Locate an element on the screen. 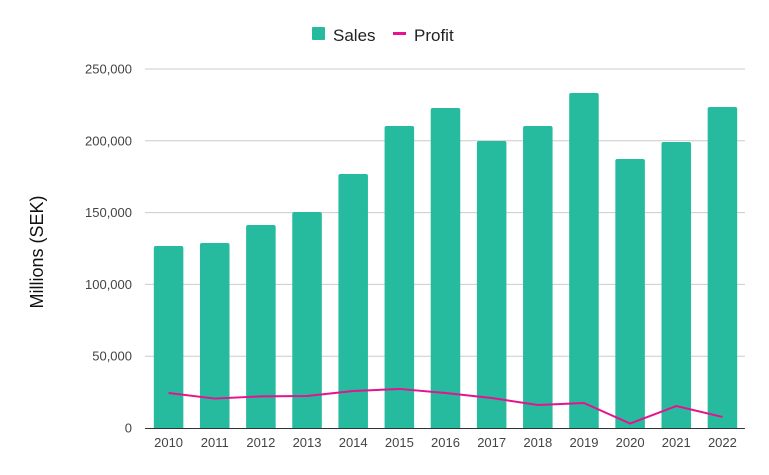 The width and height of the screenshot is (769, 475). sales-bar-2014 is located at coordinates (353, 300).